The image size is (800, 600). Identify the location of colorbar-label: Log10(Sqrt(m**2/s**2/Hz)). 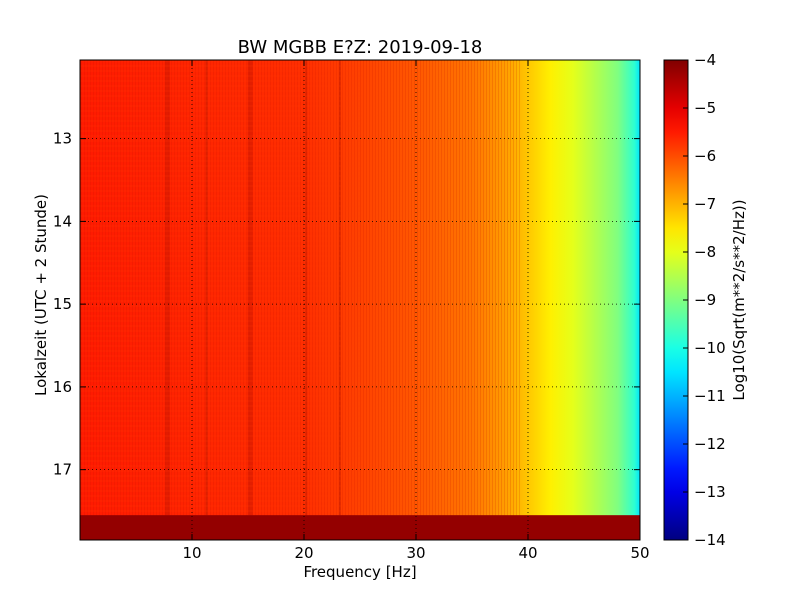
(739, 299).